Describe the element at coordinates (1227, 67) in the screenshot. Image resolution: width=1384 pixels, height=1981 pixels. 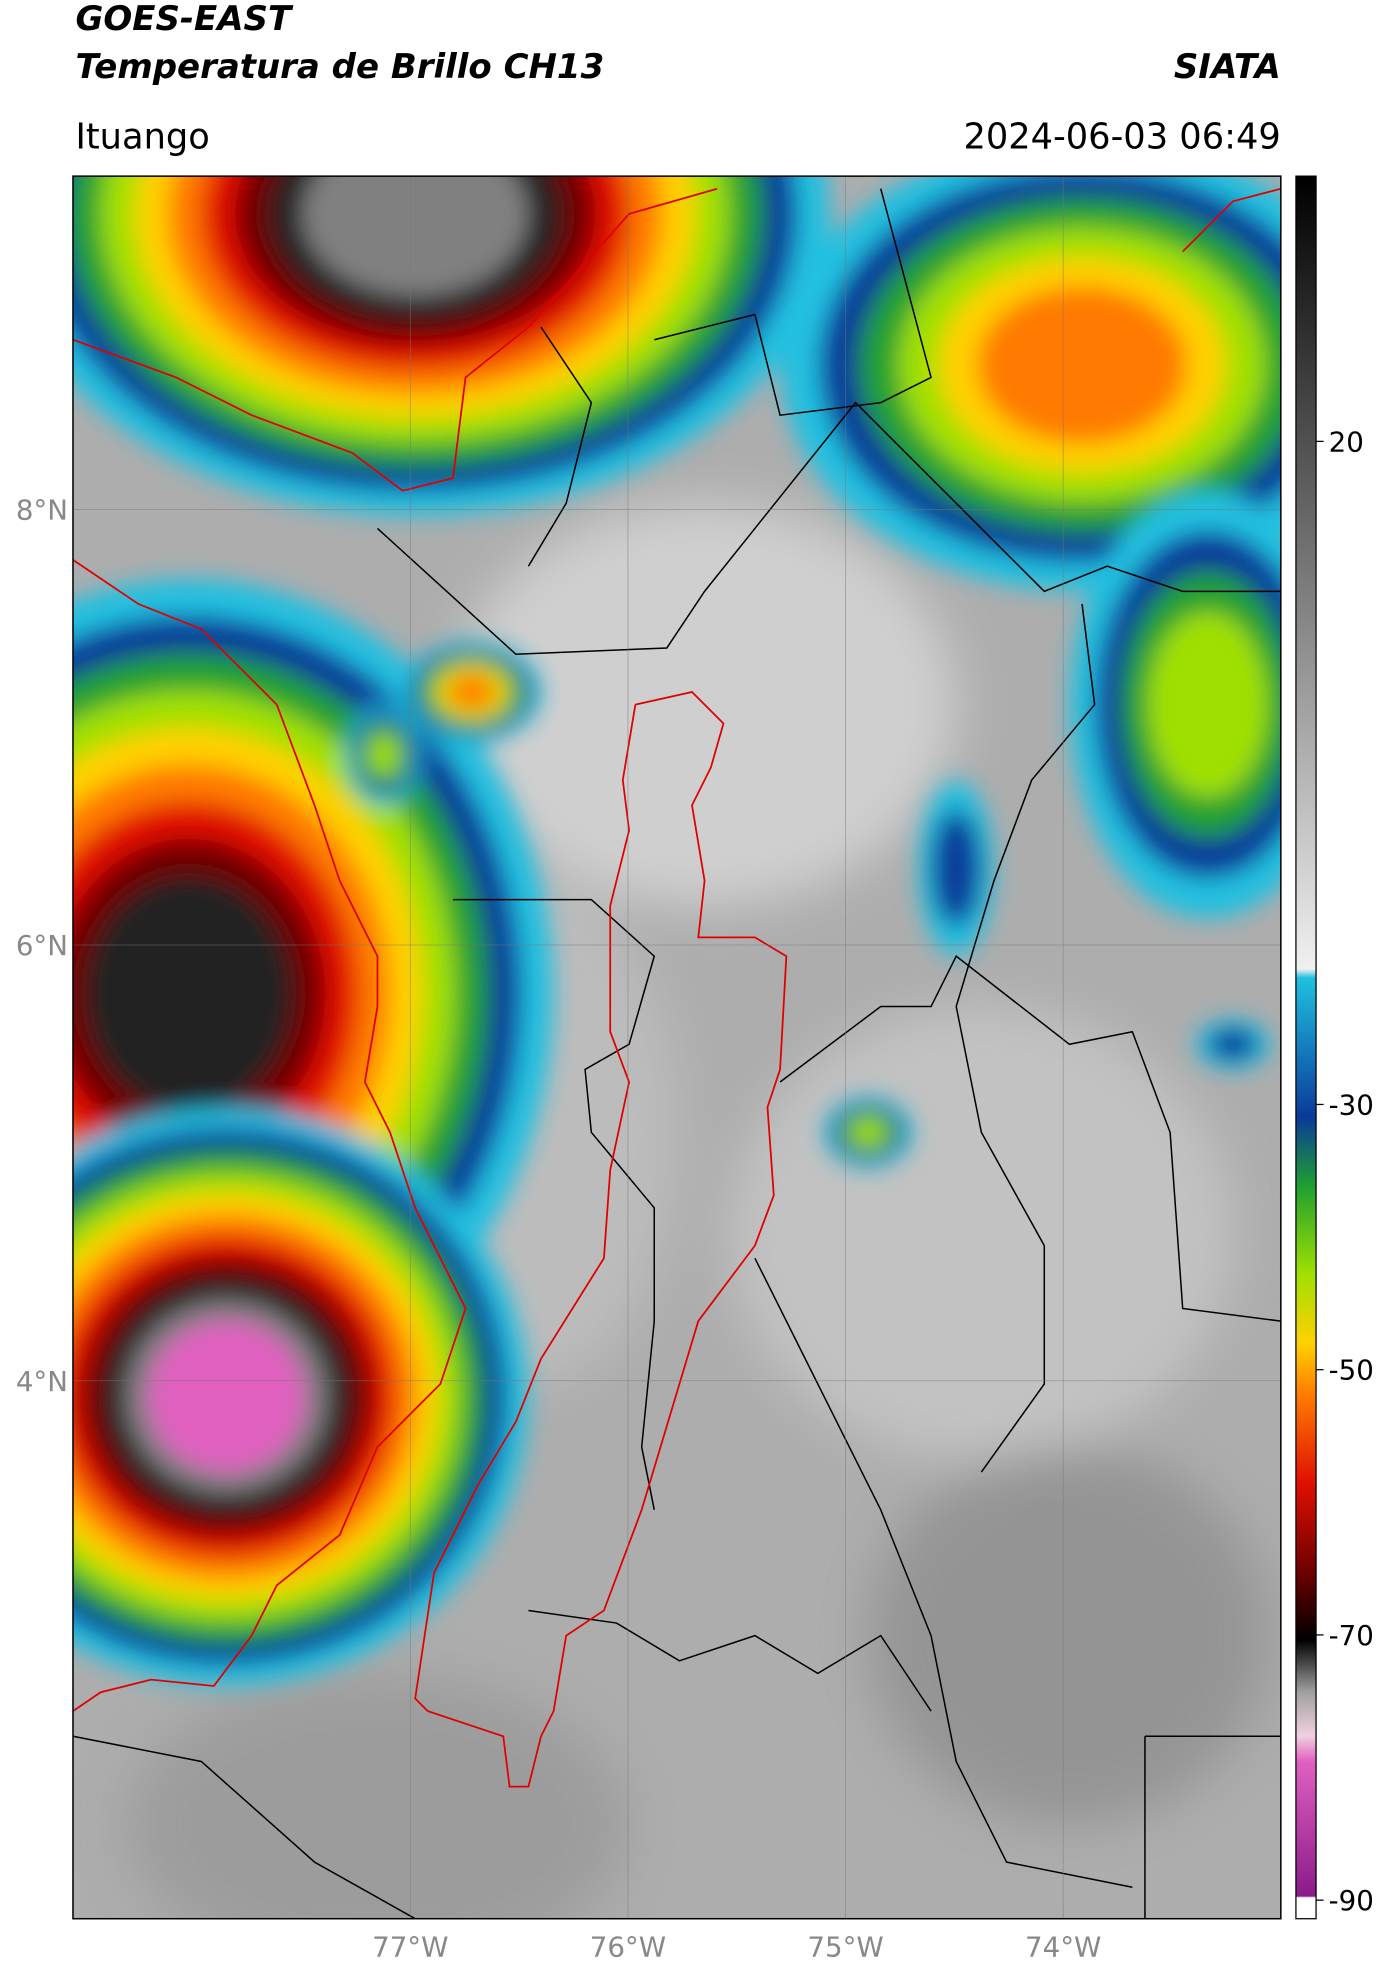
I see `brand: SIATA` at that location.